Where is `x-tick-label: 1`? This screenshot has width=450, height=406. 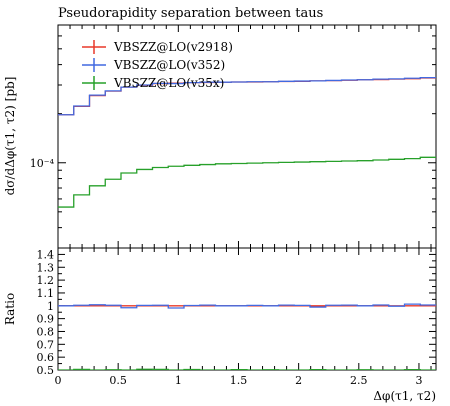 x-tick-label: 1 is located at coordinates (178, 380).